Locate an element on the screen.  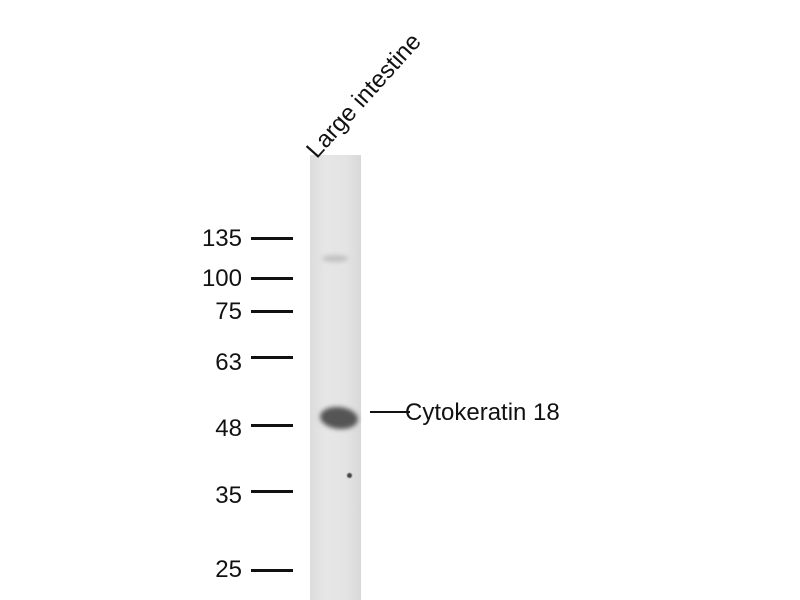
blot-lane is located at coordinates (335, 377).